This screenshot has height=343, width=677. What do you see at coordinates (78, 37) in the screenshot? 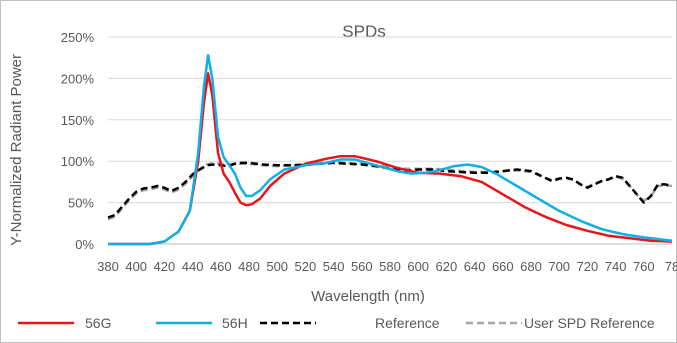
I see `y-tick-label: 250%` at bounding box center [78, 37].